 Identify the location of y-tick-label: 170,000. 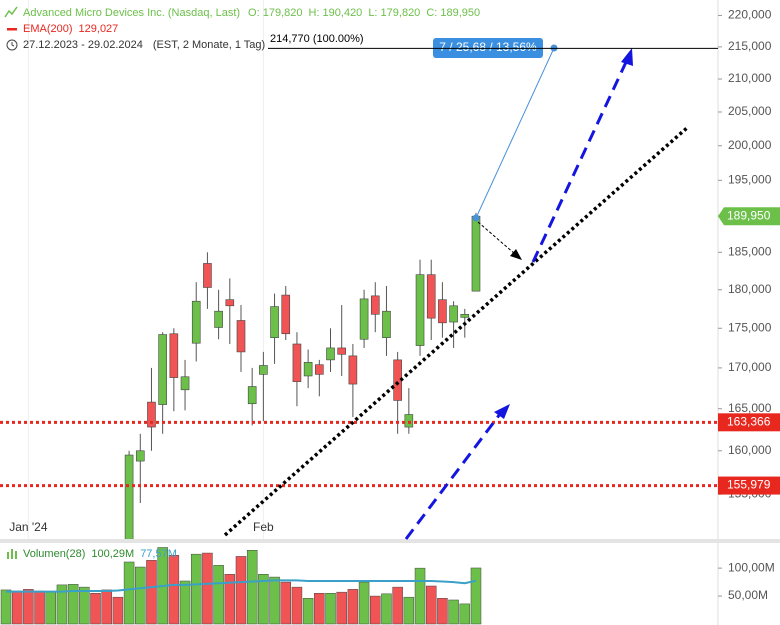
(750, 367).